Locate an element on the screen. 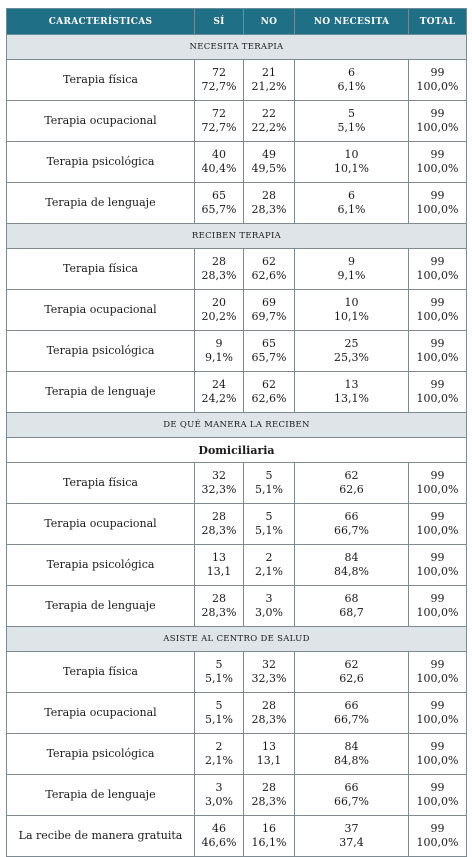 The image size is (472, 857). cell-count: 84 is located at coordinates (351, 746).